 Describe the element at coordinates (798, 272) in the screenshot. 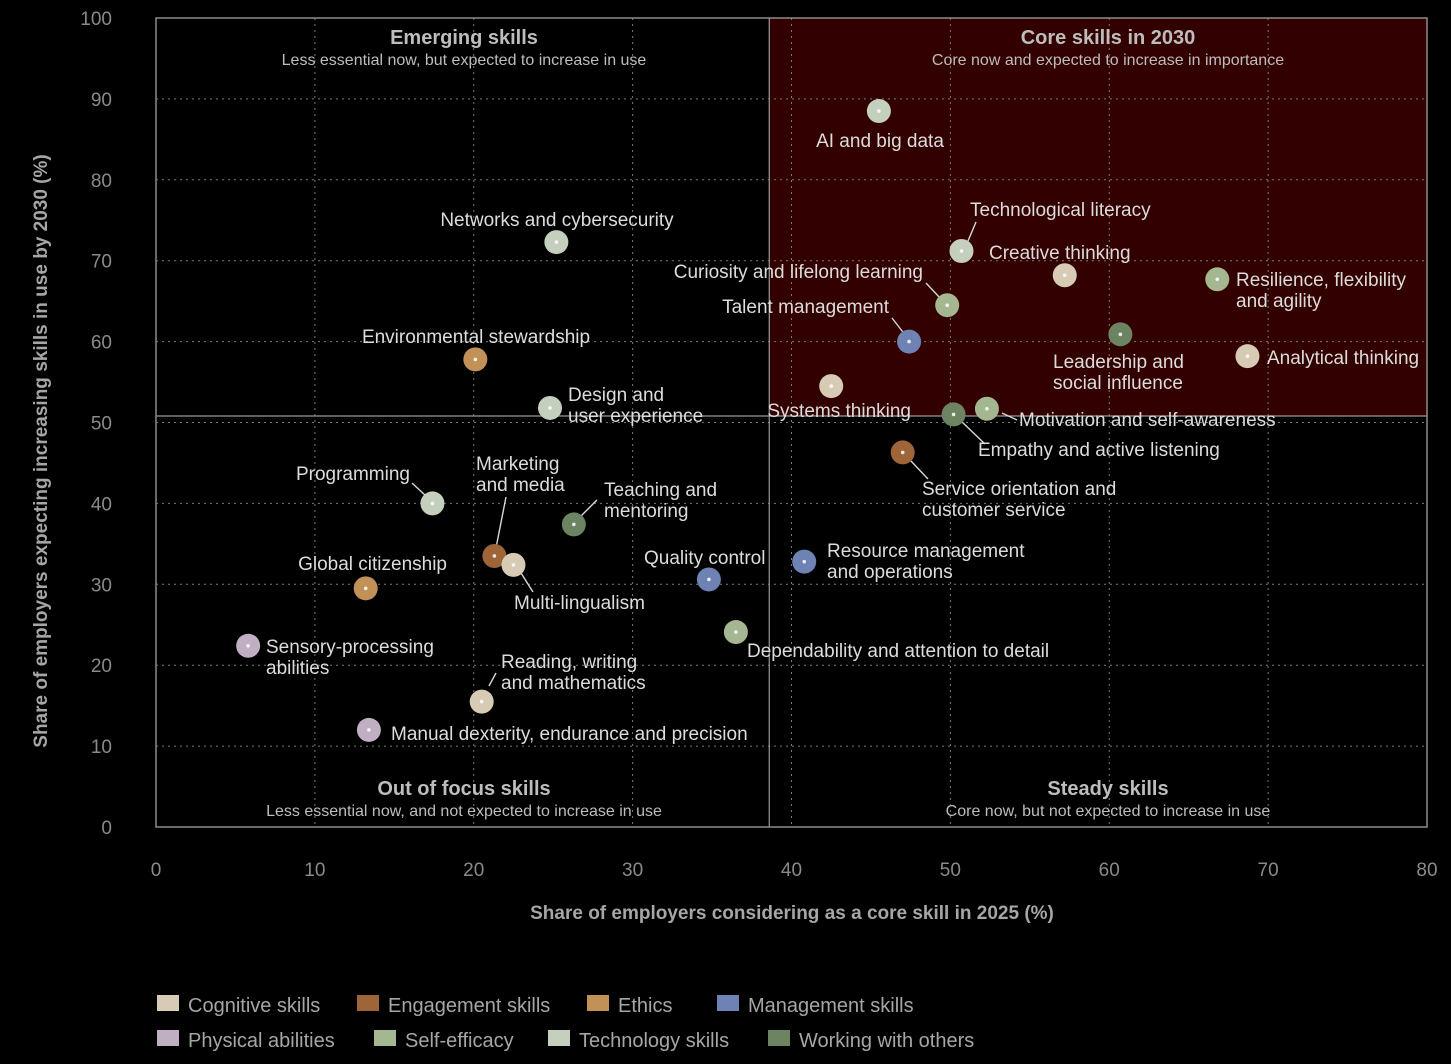

I see `data-label-line: Curiosity and lifelong learning` at that location.